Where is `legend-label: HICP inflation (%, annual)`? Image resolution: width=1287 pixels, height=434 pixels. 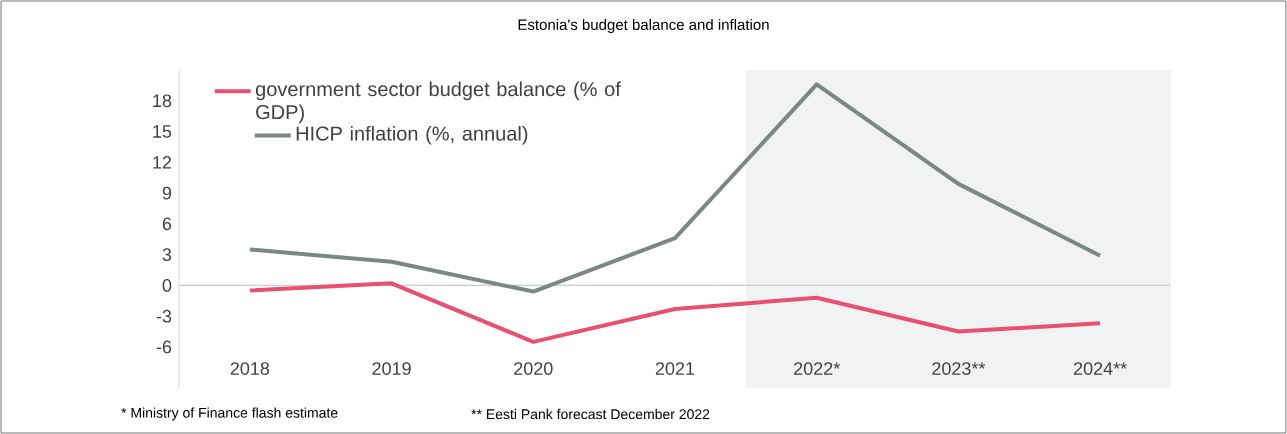
legend-label: HICP inflation (%, annual) is located at coordinates (412, 135).